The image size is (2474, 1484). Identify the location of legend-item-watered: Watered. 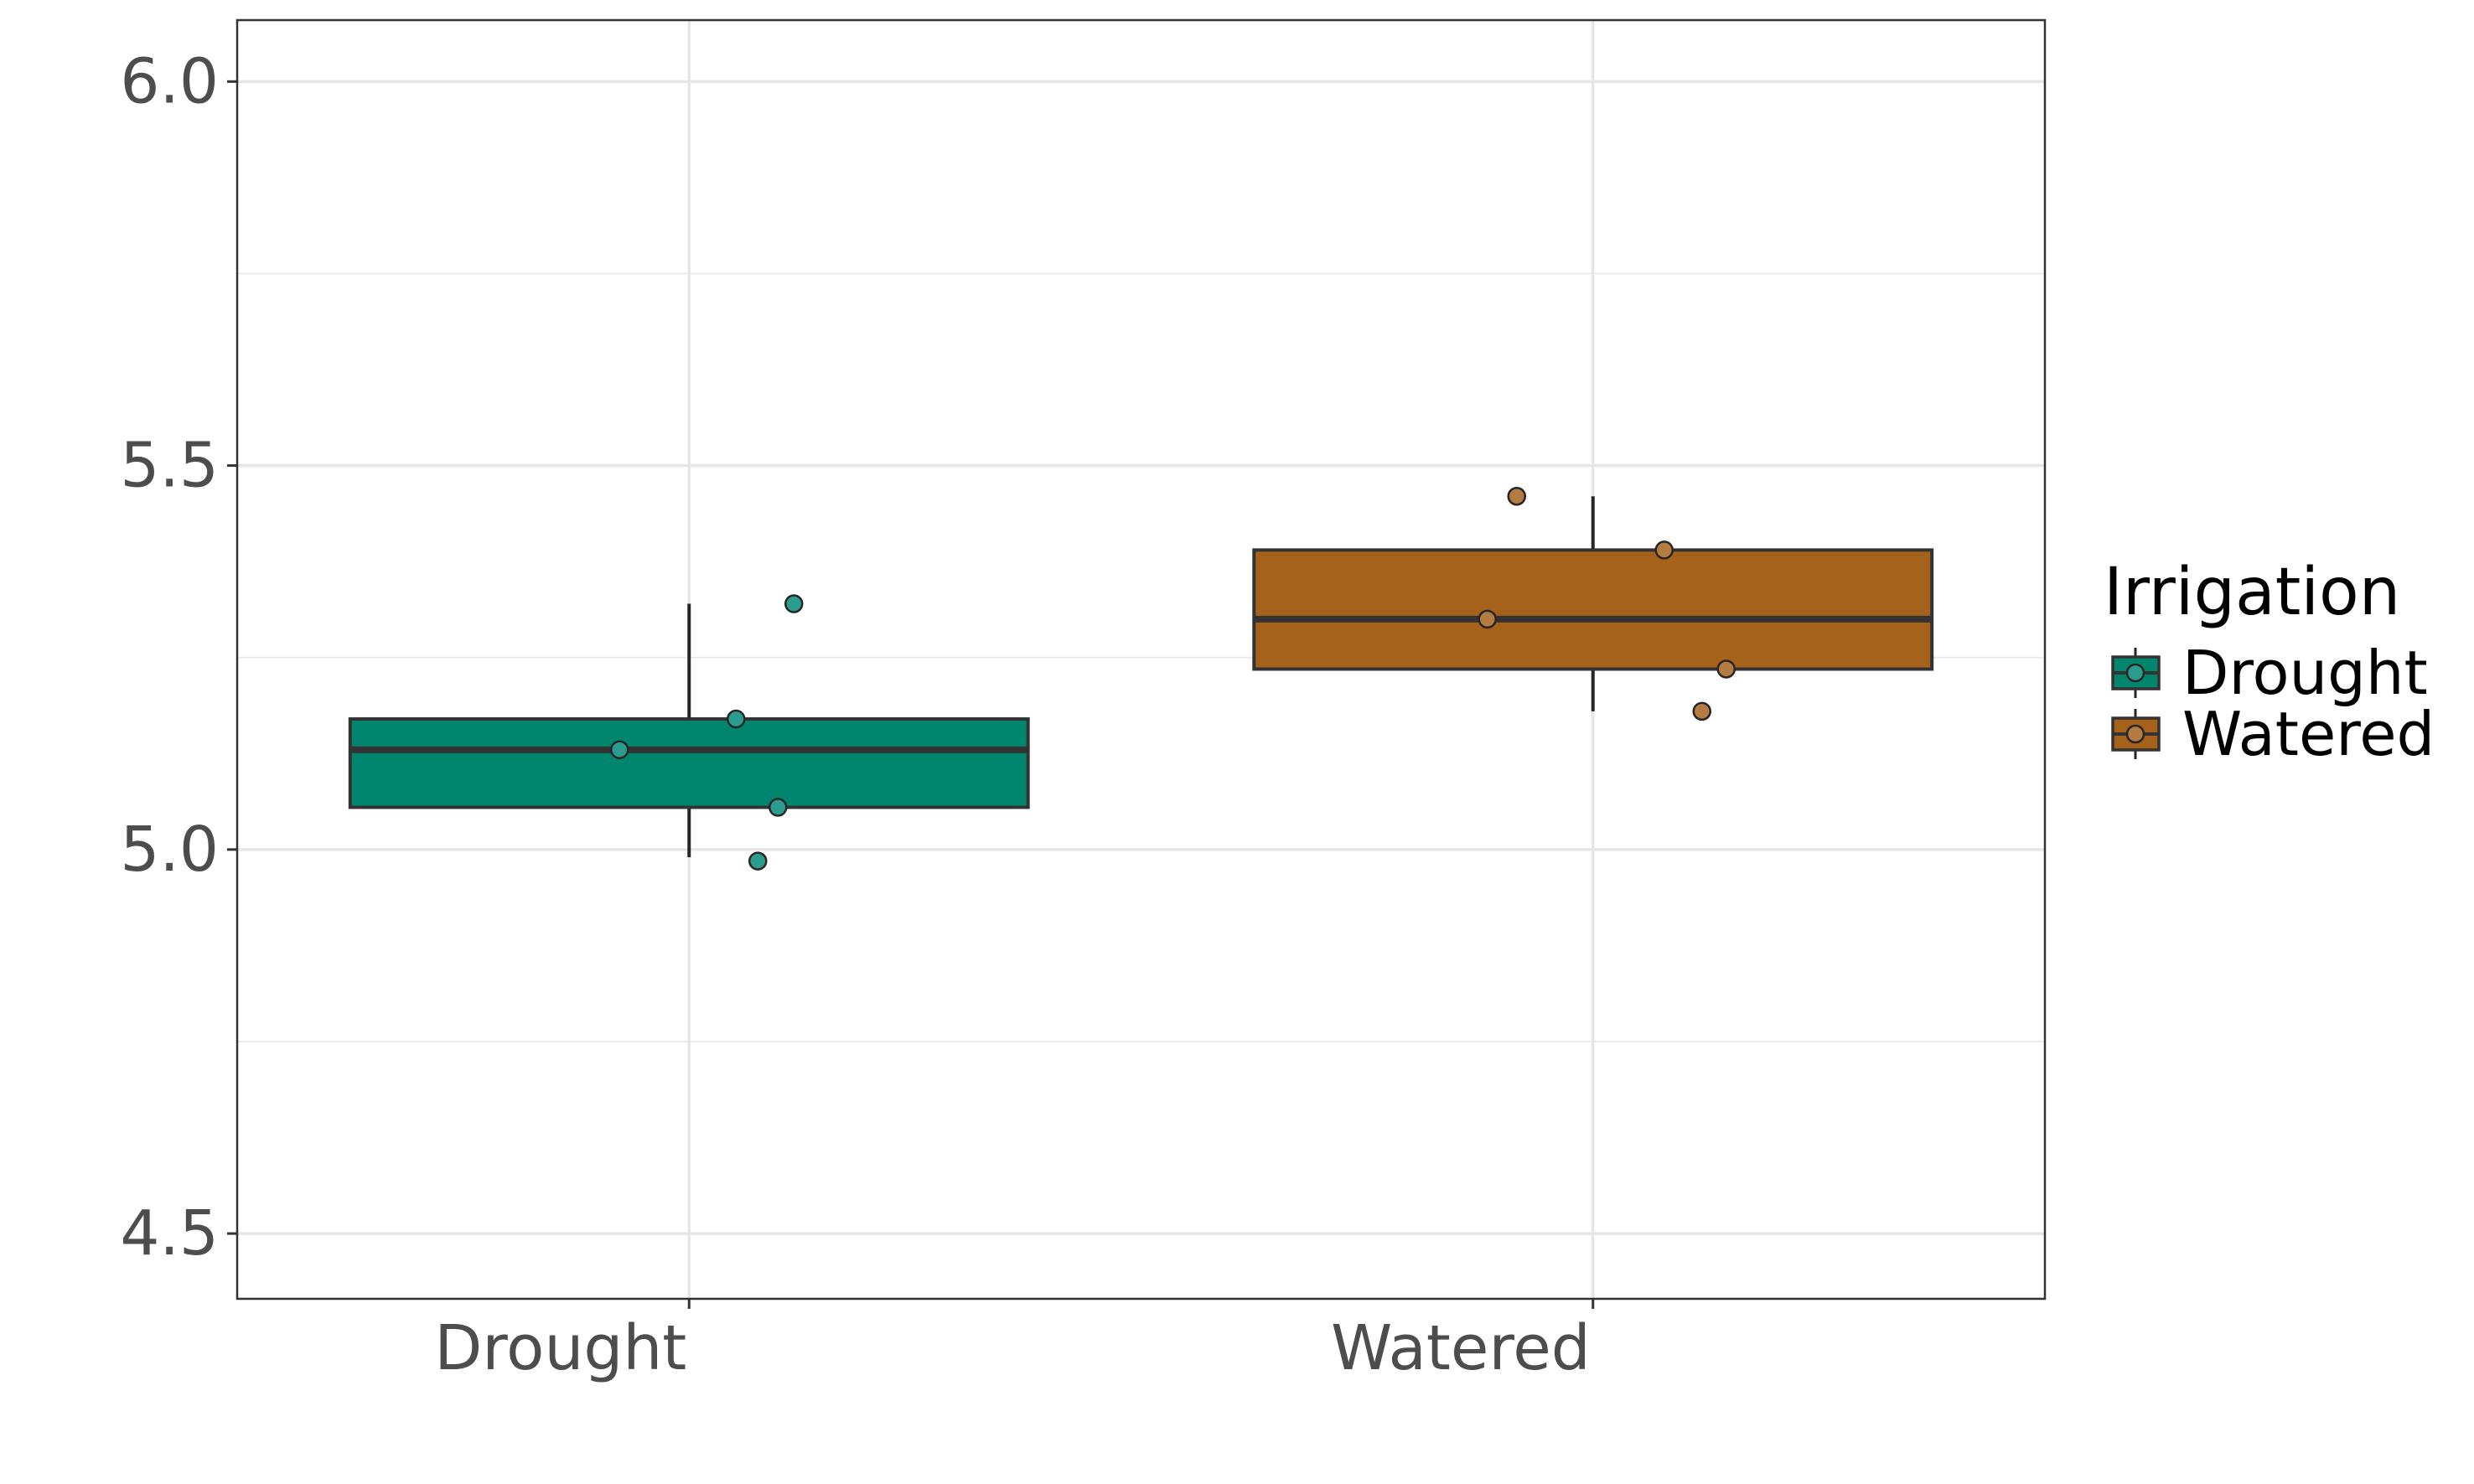
(2273, 734).